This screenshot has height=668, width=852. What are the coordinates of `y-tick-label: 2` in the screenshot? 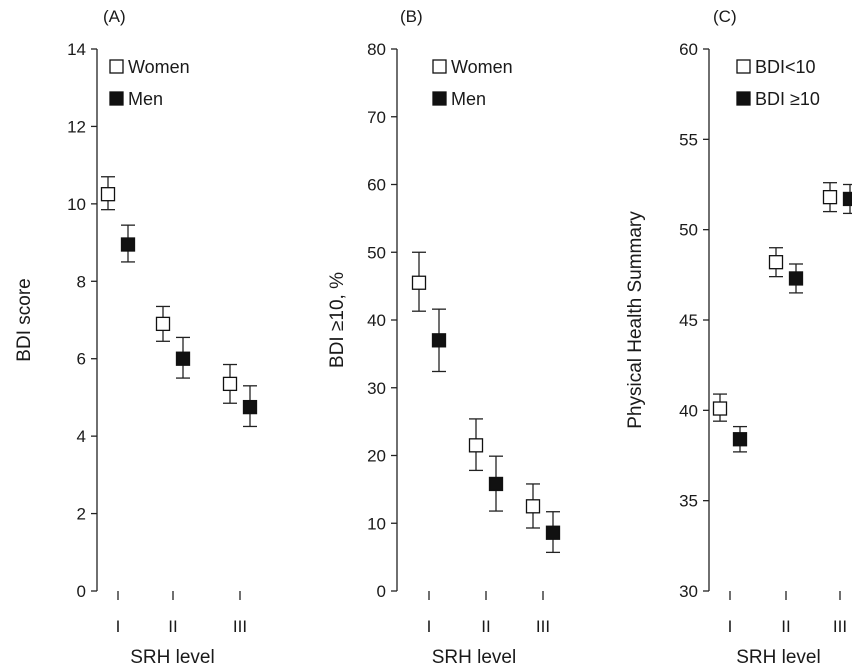 It's located at (81, 514).